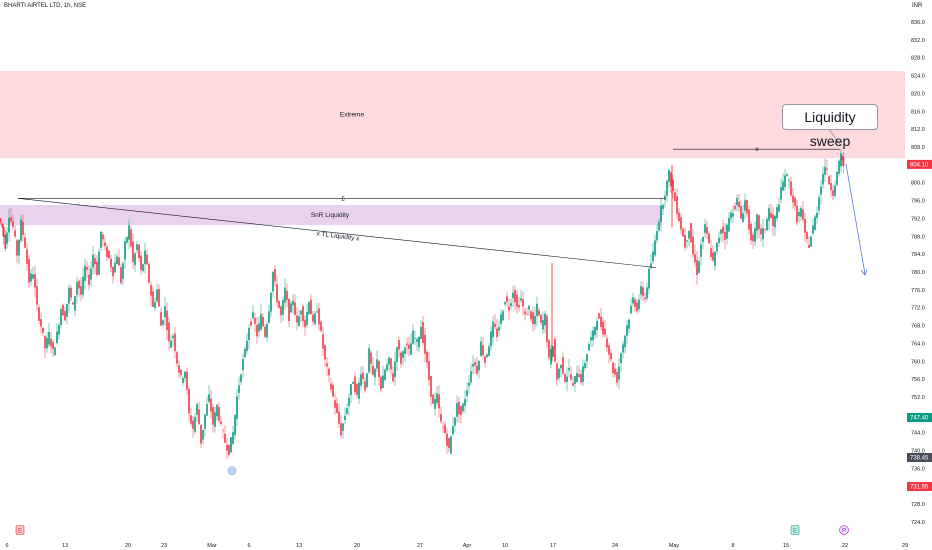 The width and height of the screenshot is (932, 550). Describe the element at coordinates (65, 546) in the screenshot. I see `time-tick-label: 13` at that location.